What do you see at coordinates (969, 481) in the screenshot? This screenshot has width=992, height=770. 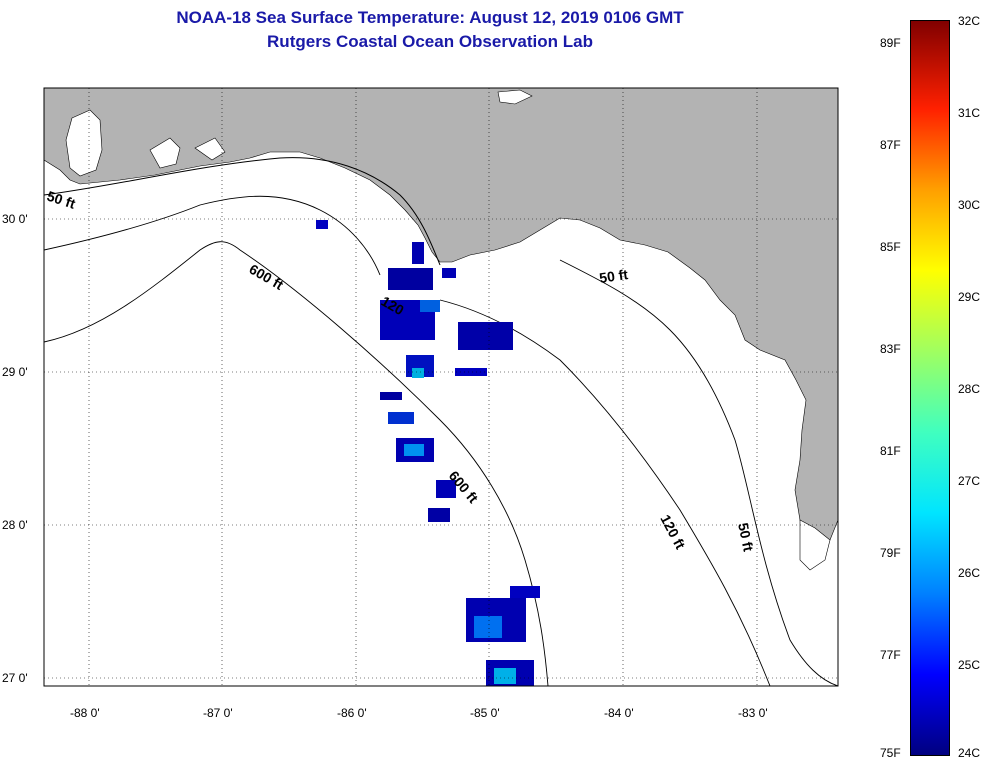 I see `colorbar-c-label: 27C` at bounding box center [969, 481].